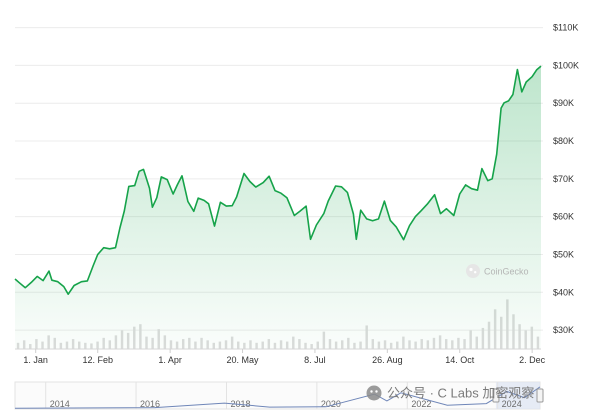  I want to click on navigator-tick-label: 2018, so click(241, 404).